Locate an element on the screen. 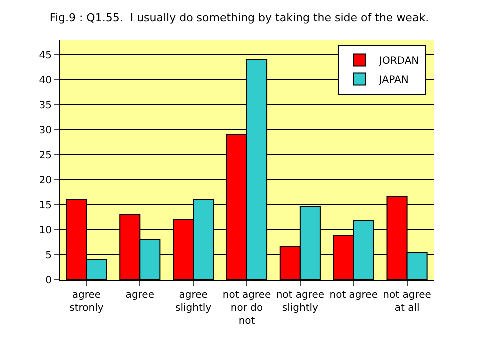 This screenshot has width=479, height=345. legend-label: JAPAN is located at coordinates (393, 80).